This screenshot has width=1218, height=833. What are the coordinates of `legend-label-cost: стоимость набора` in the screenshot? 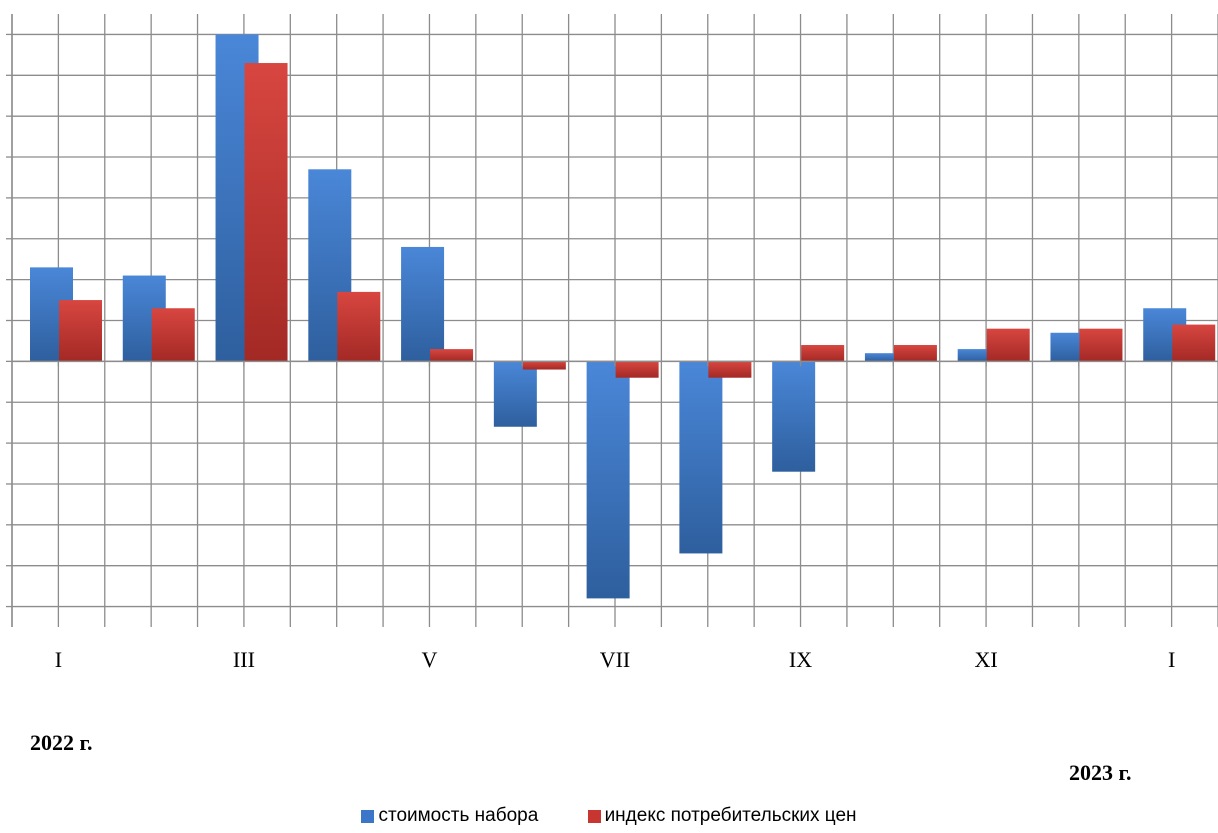 It's located at (458, 815).